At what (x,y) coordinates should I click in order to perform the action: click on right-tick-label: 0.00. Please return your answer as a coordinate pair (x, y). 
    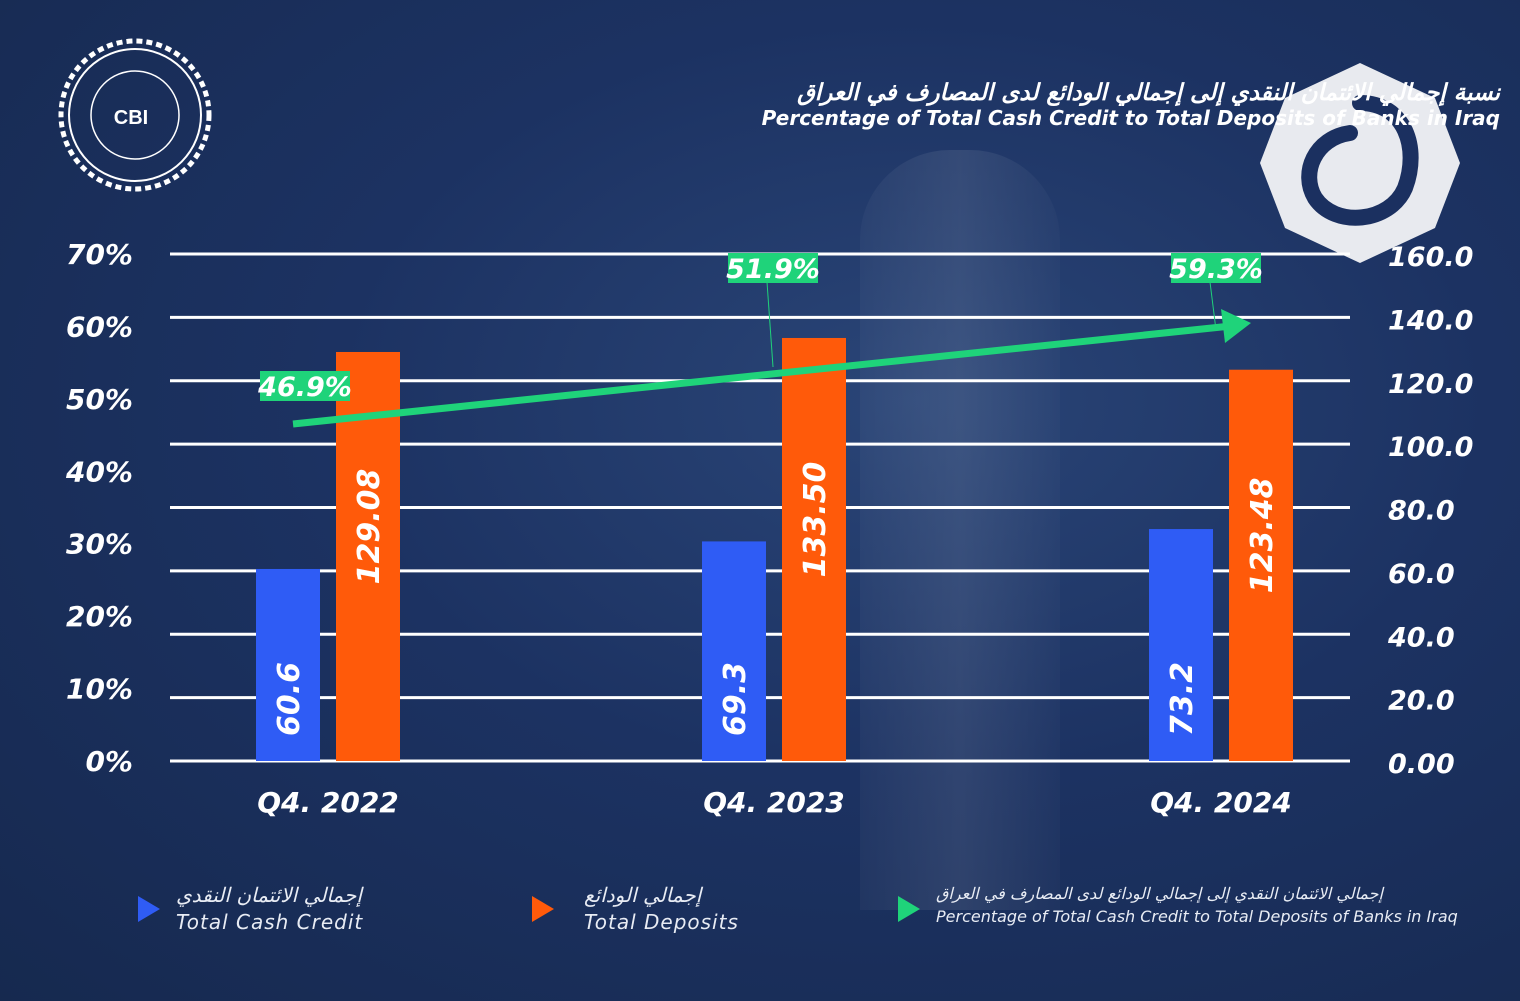
    Looking at the image, I should click on (1421, 764).